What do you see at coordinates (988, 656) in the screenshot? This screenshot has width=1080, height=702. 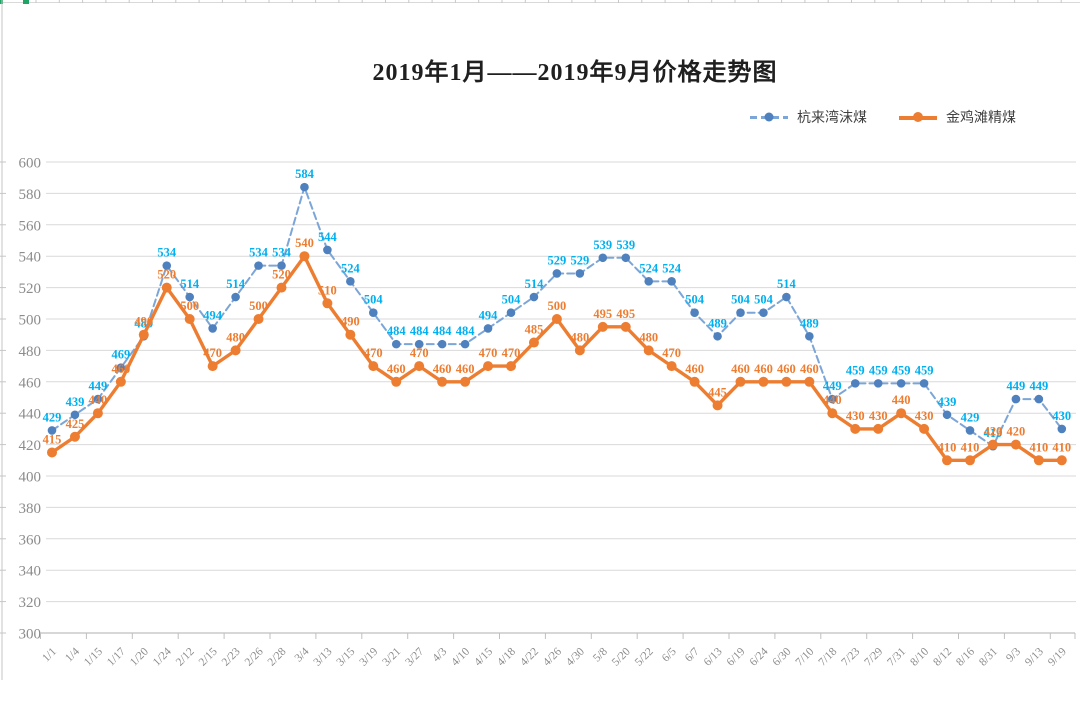 I see `svg-text: 8/31` at bounding box center [988, 656].